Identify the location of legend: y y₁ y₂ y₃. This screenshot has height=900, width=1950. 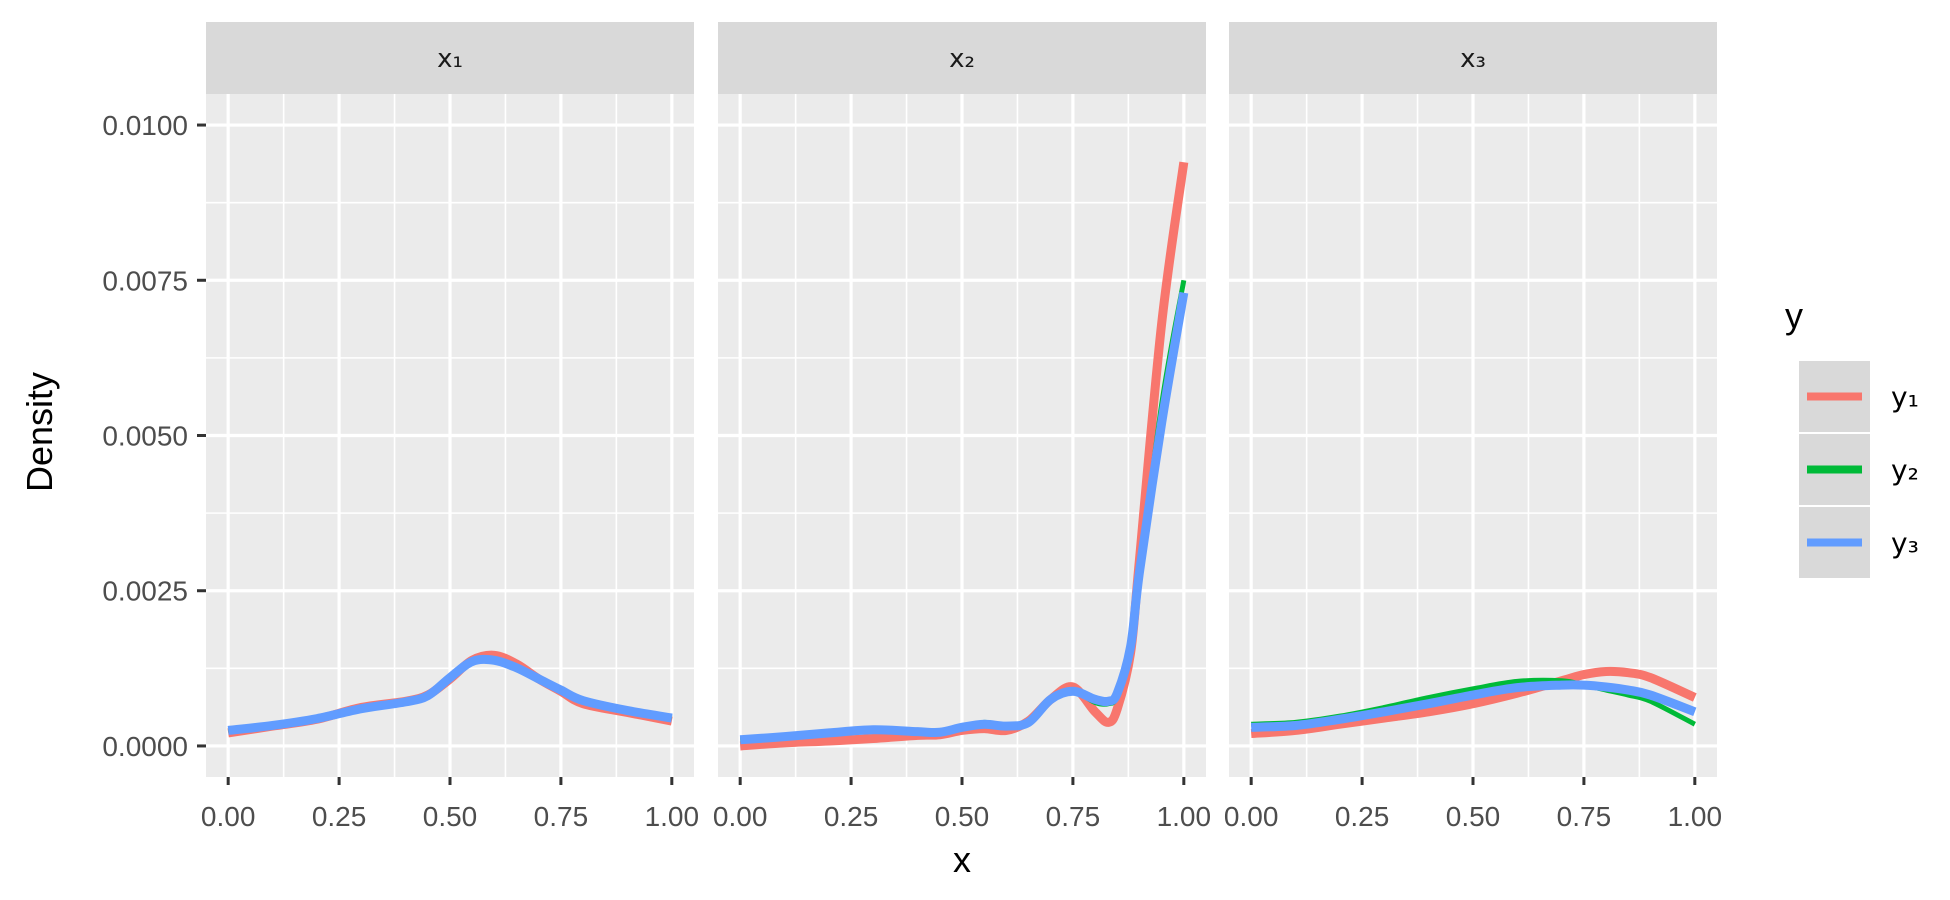
(1852, 437).